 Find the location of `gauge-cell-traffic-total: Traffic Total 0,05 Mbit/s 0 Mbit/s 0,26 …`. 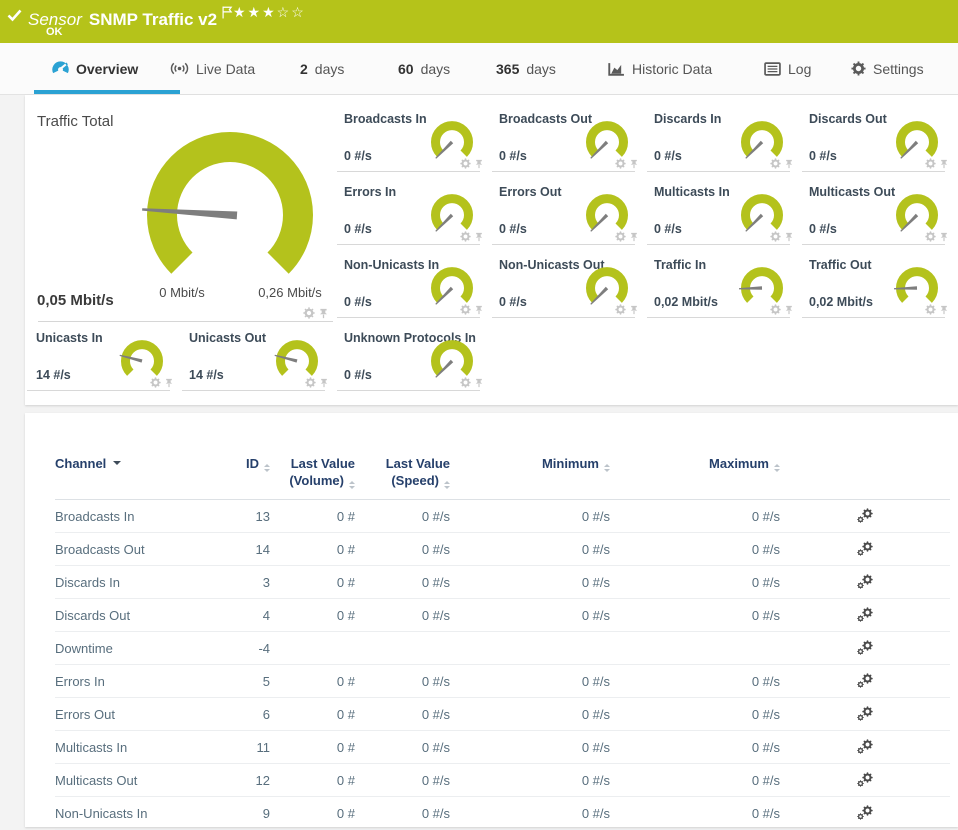

gauge-cell-traffic-total: Traffic Total 0,05 Mbit/s 0 Mbit/s 0,26 … is located at coordinates (180, 208).